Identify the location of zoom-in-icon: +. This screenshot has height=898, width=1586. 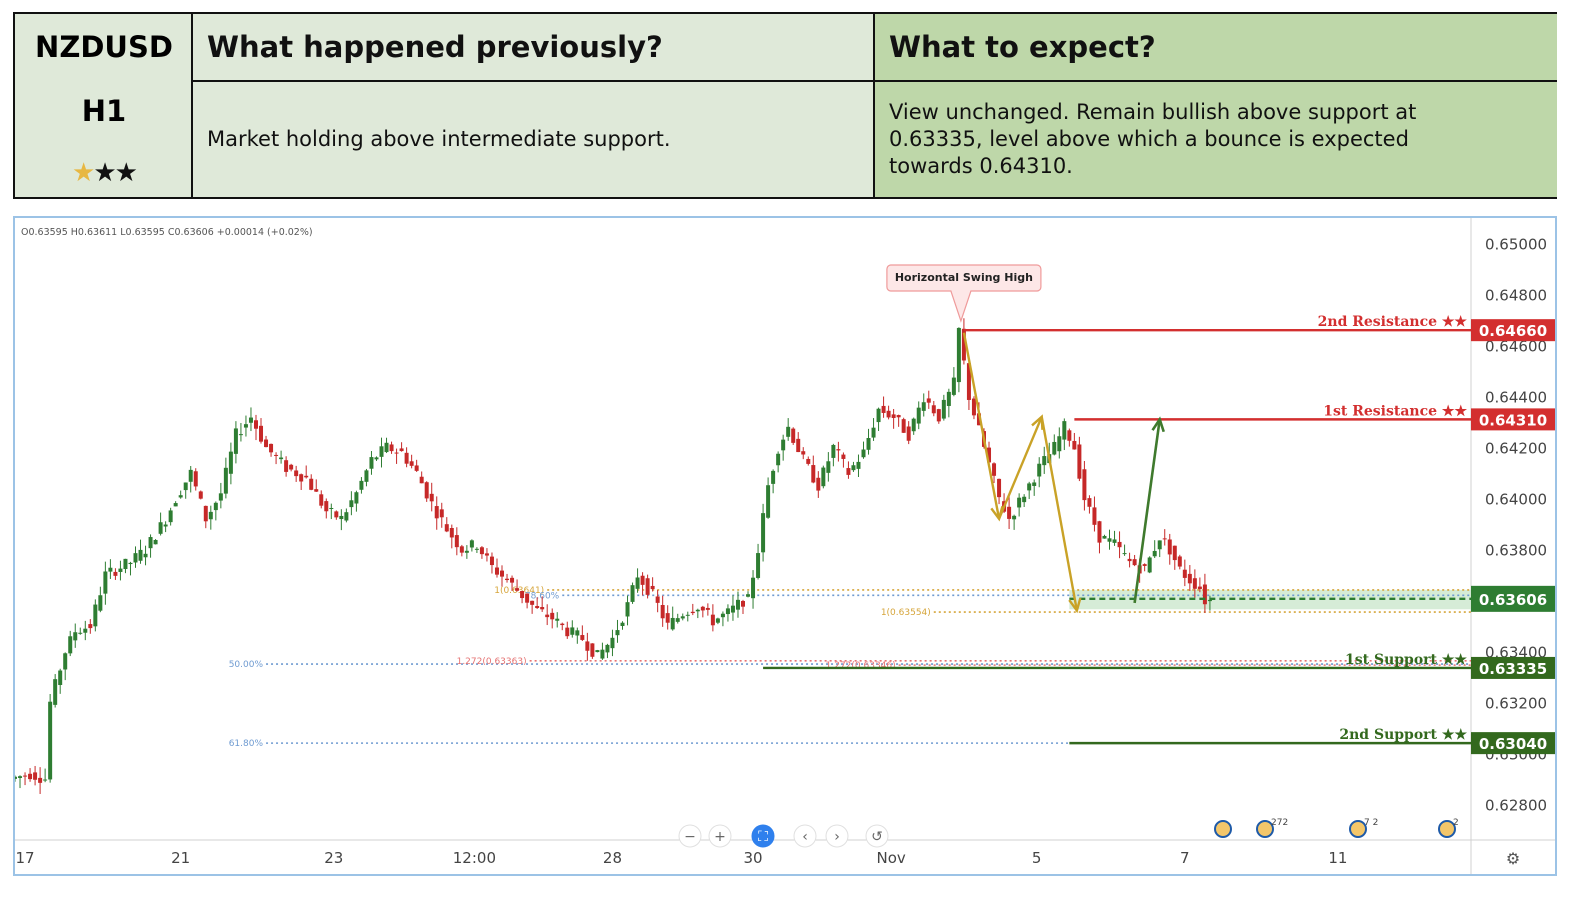
(720, 836).